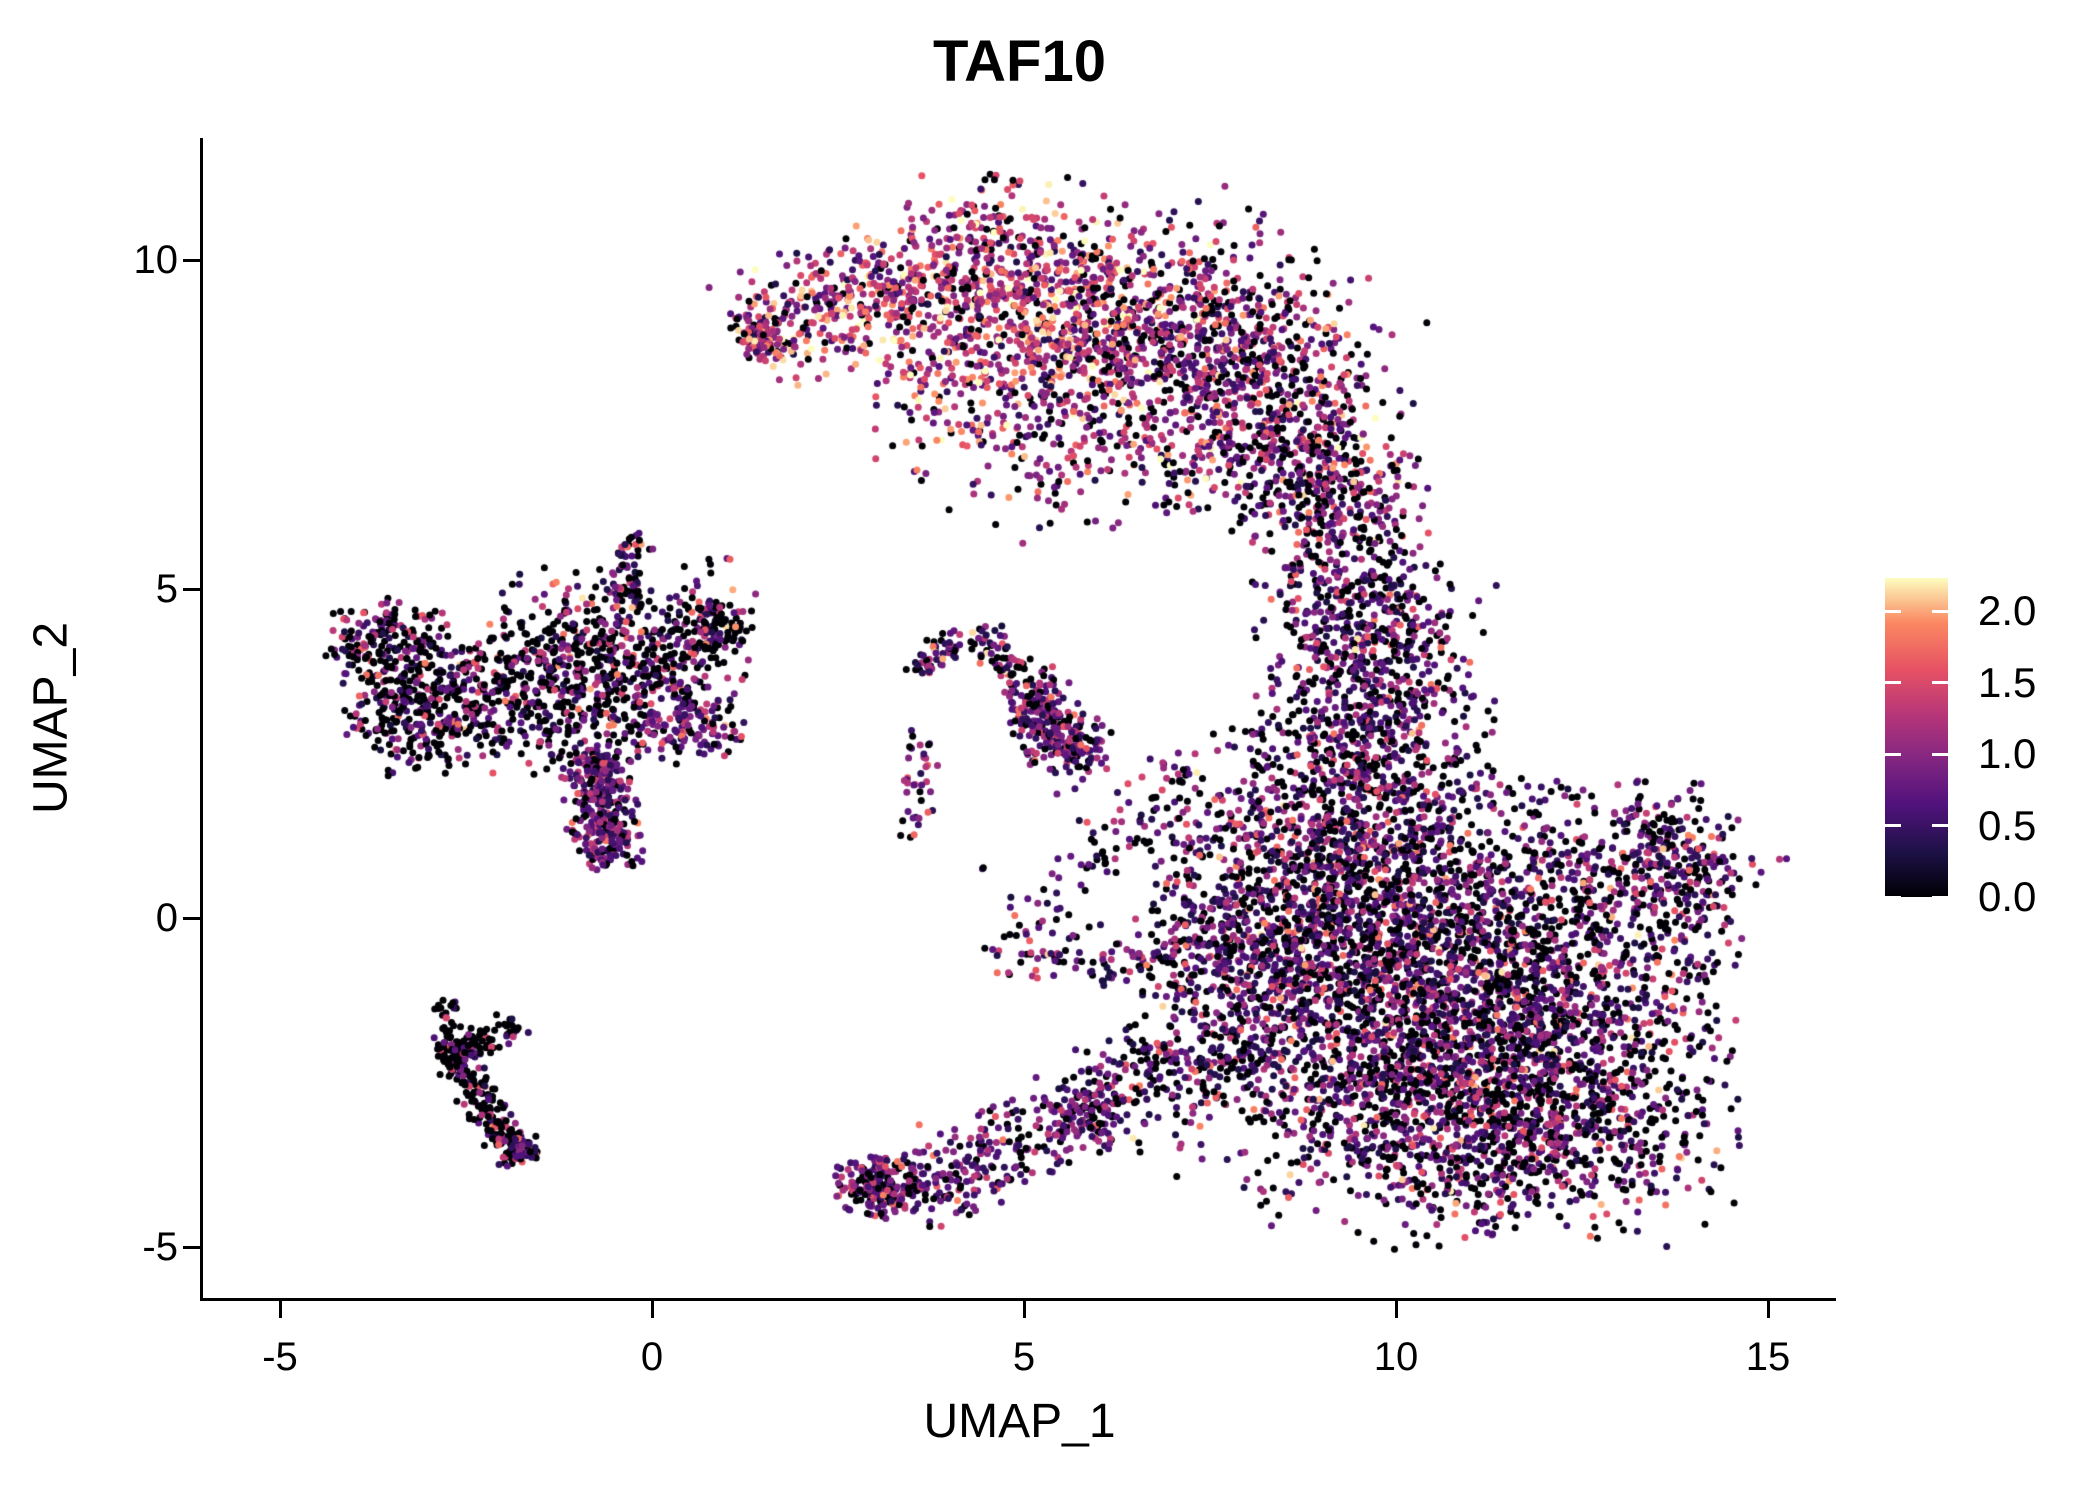 This screenshot has width=2100, height=1500. Describe the element at coordinates (2007, 825) in the screenshot. I see `colorbar-tick-label: 0.5` at that location.